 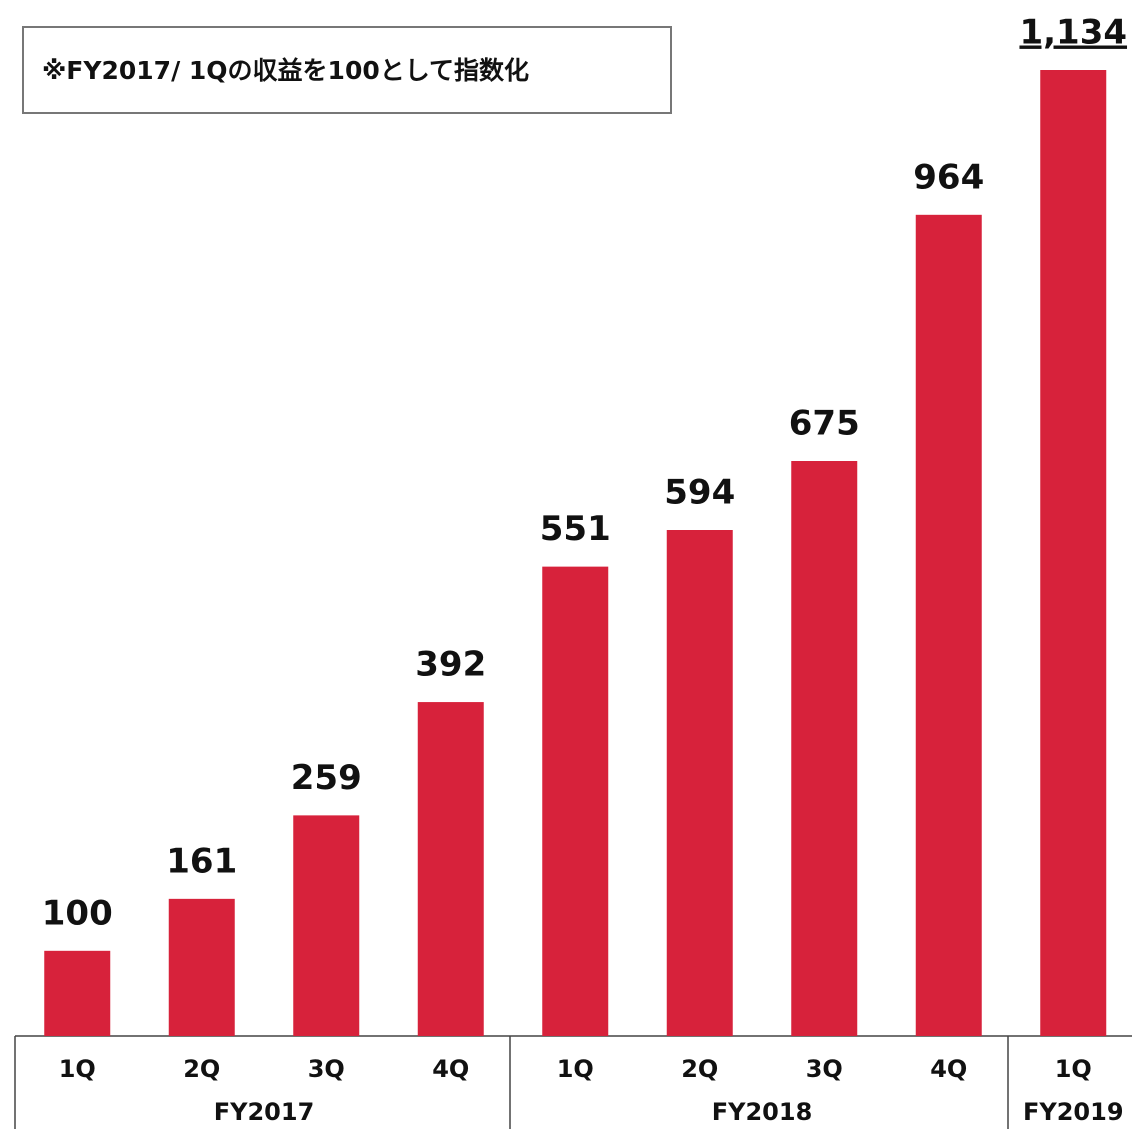 I want to click on data-label: 675, so click(x=824, y=424).